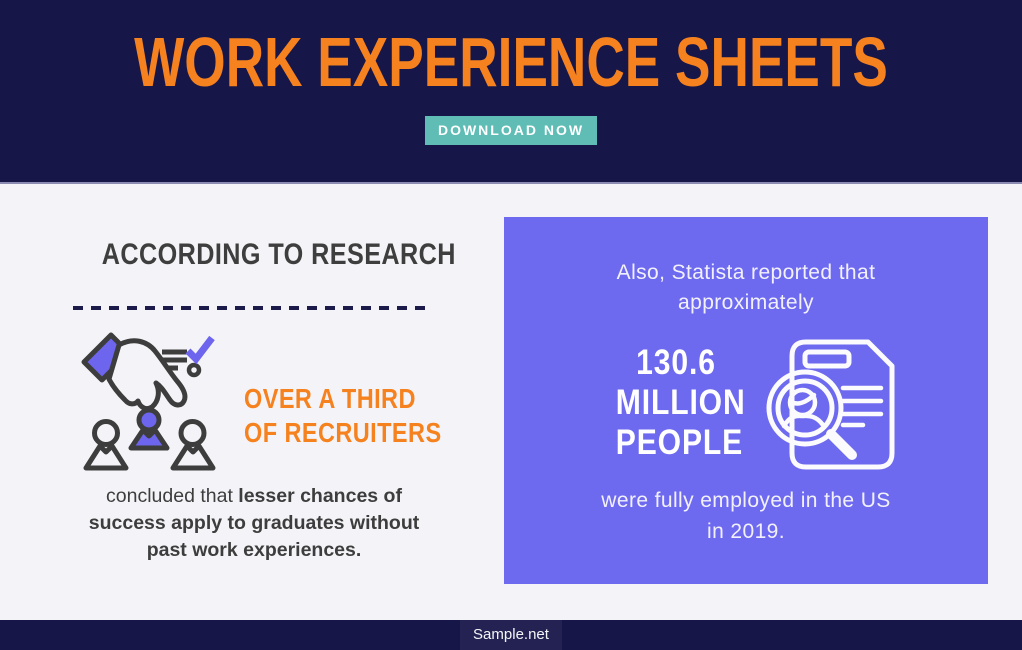  I want to click on download-button: DOWNLOAD NOW, so click(511, 130).